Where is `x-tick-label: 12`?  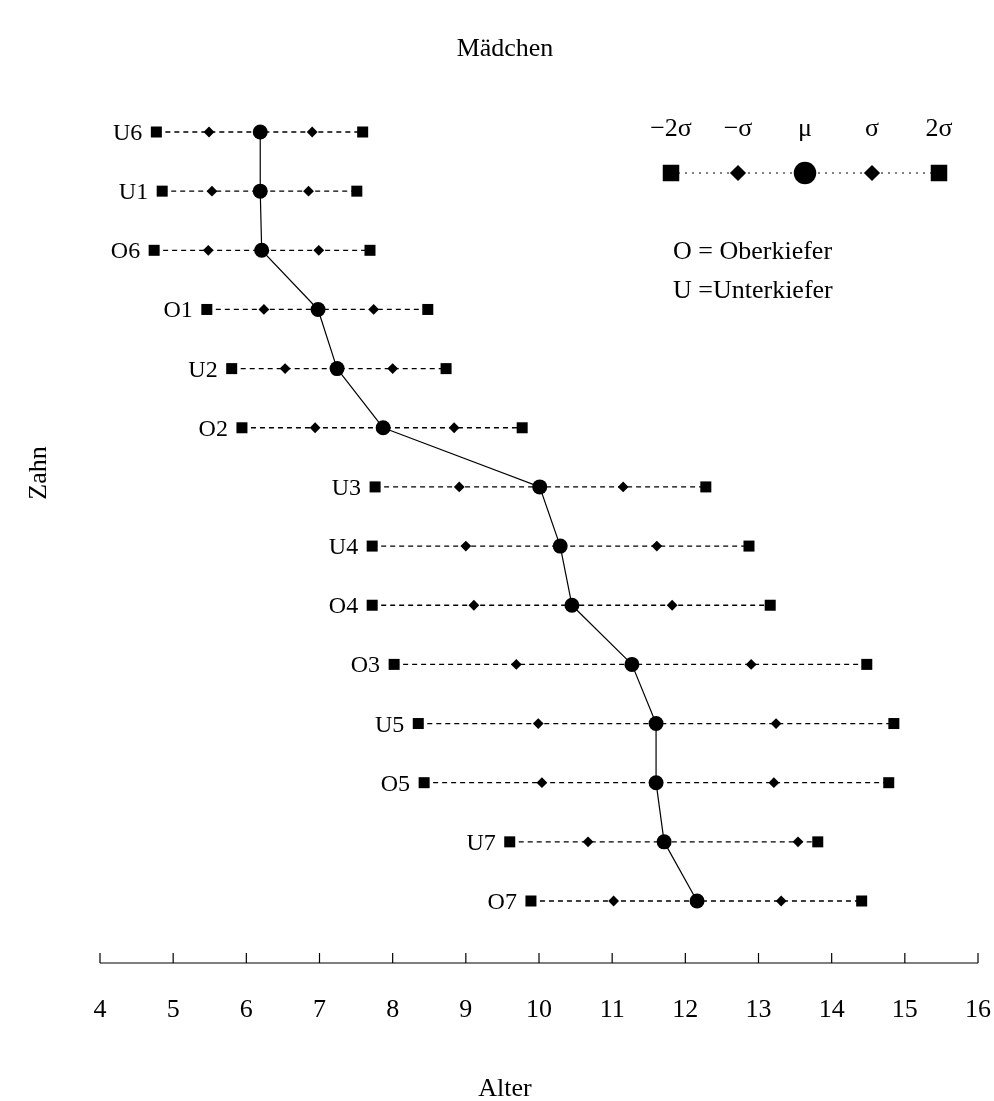 x-tick-label: 12 is located at coordinates (685, 1008).